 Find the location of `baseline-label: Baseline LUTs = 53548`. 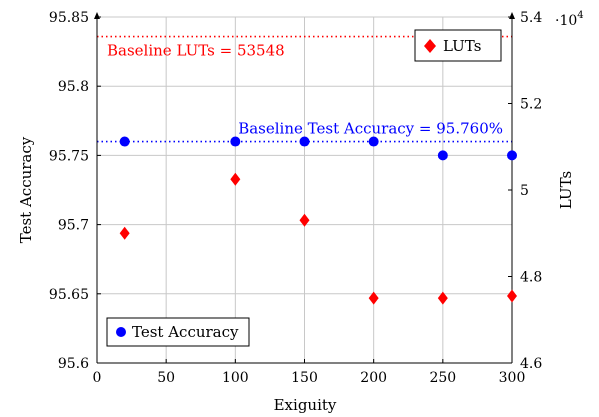

baseline-label: Baseline LUTs = 53548 is located at coordinates (196, 51).